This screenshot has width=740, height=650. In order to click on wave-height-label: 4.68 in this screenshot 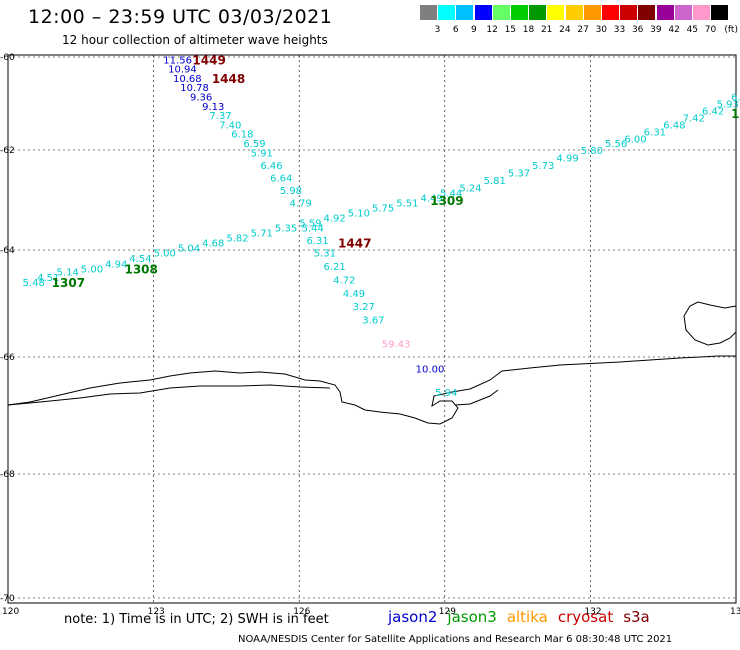, I will do `click(213, 244)`.